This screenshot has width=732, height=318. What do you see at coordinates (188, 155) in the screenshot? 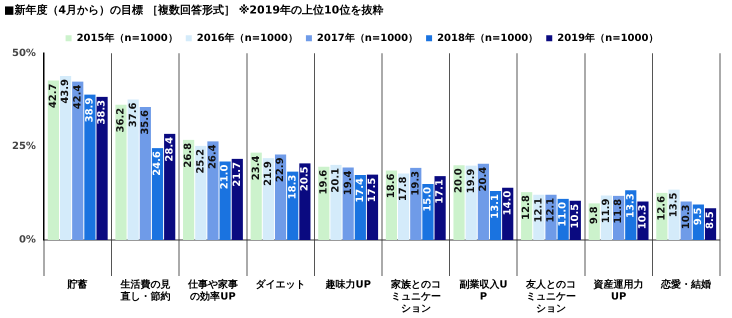
I see `text: 26.8` at bounding box center [188, 155].